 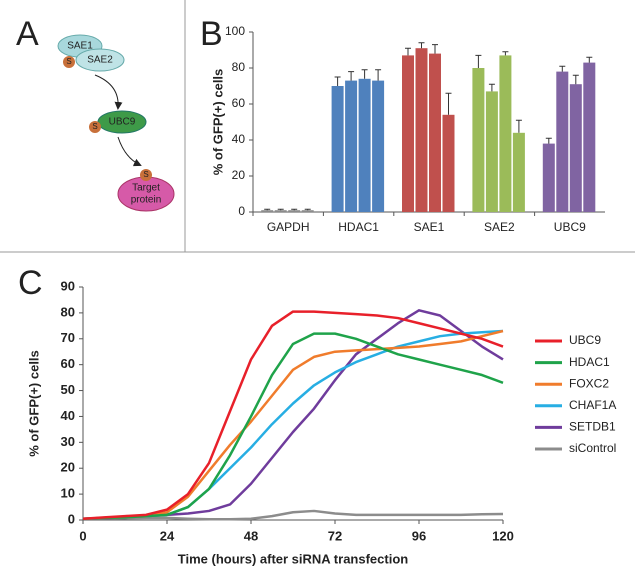 I want to click on enzyme-label: SAE2, so click(x=100, y=60).